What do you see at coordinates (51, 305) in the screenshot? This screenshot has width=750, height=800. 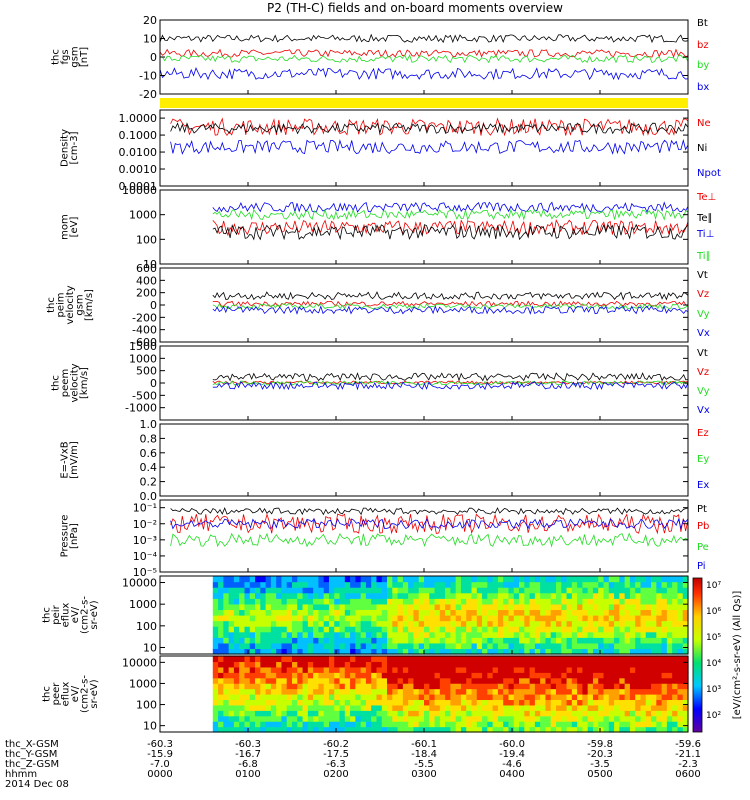 I see `y-axis-label: thc` at bounding box center [51, 305].